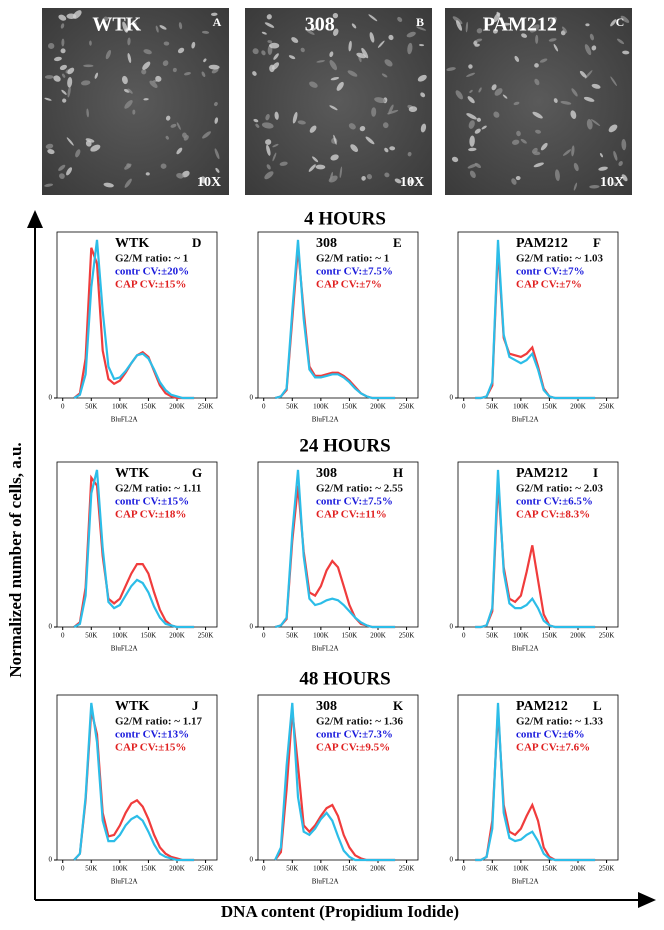 The width and height of the screenshot is (664, 930). Describe the element at coordinates (132, 706) in the screenshot. I see `panel-title: WTK` at that location.